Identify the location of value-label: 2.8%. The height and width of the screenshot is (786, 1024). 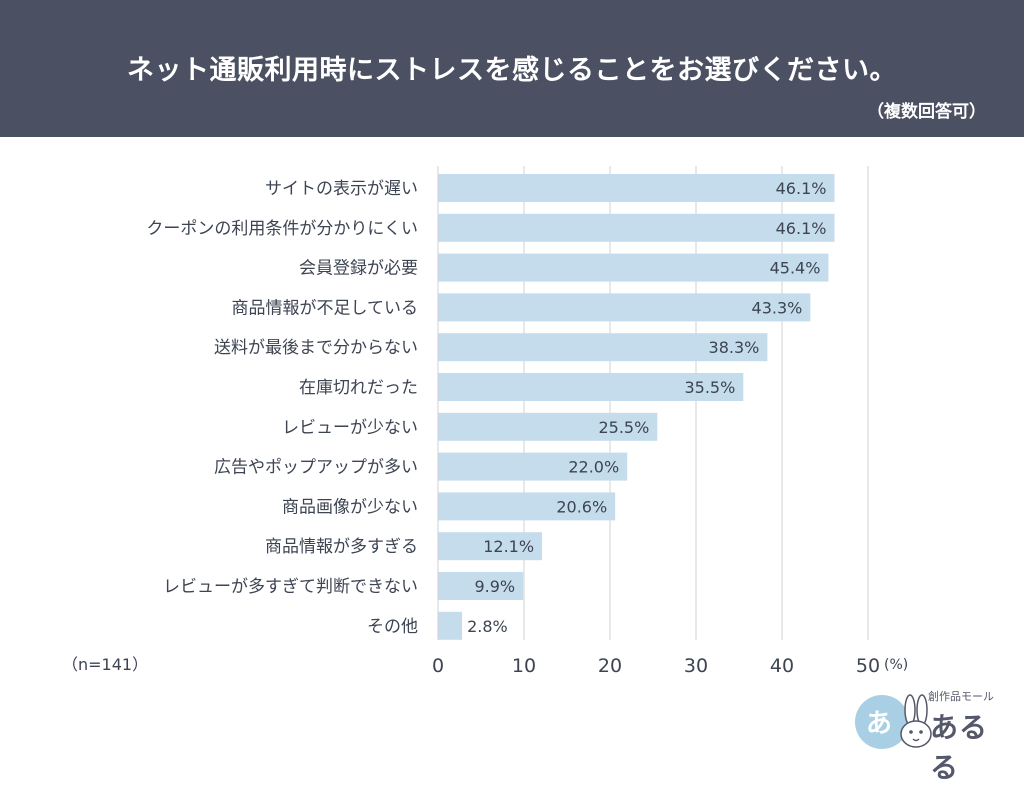
(487, 626).